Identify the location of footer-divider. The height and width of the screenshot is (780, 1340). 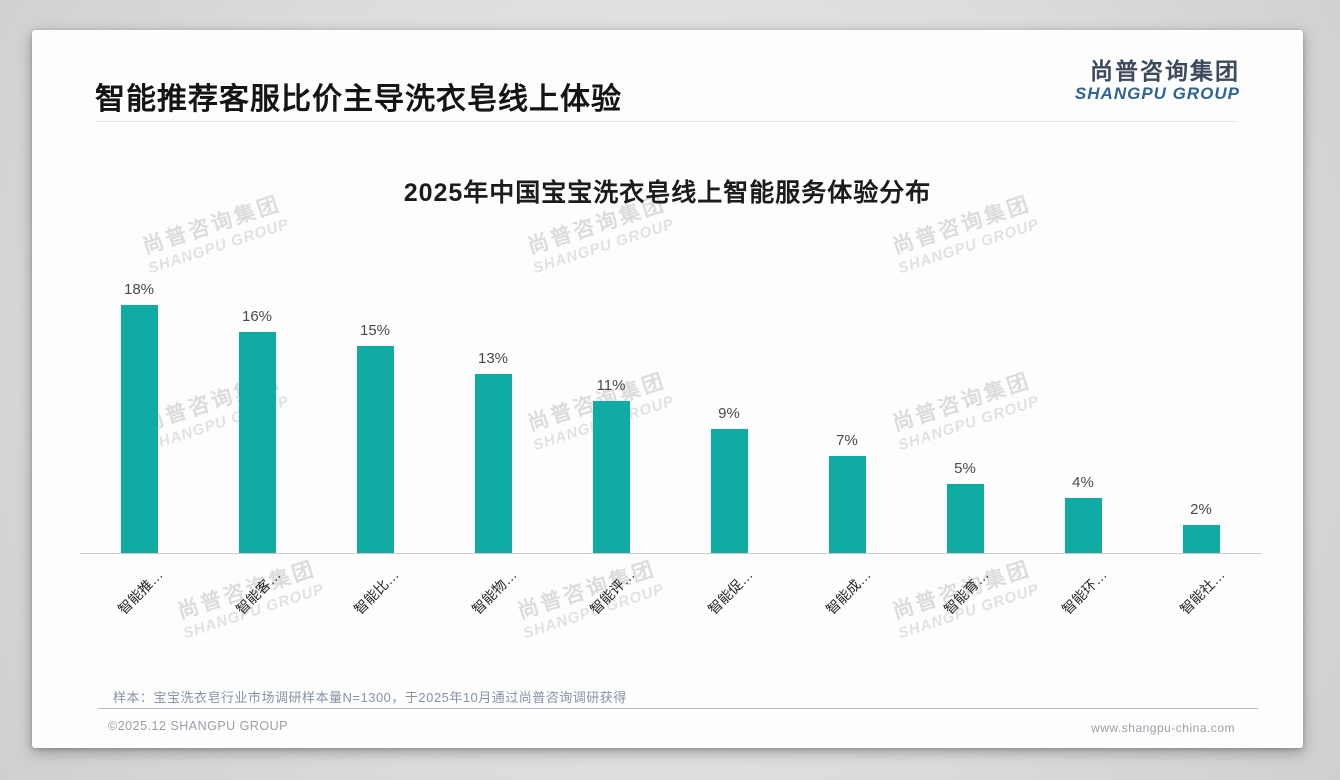
(678, 708).